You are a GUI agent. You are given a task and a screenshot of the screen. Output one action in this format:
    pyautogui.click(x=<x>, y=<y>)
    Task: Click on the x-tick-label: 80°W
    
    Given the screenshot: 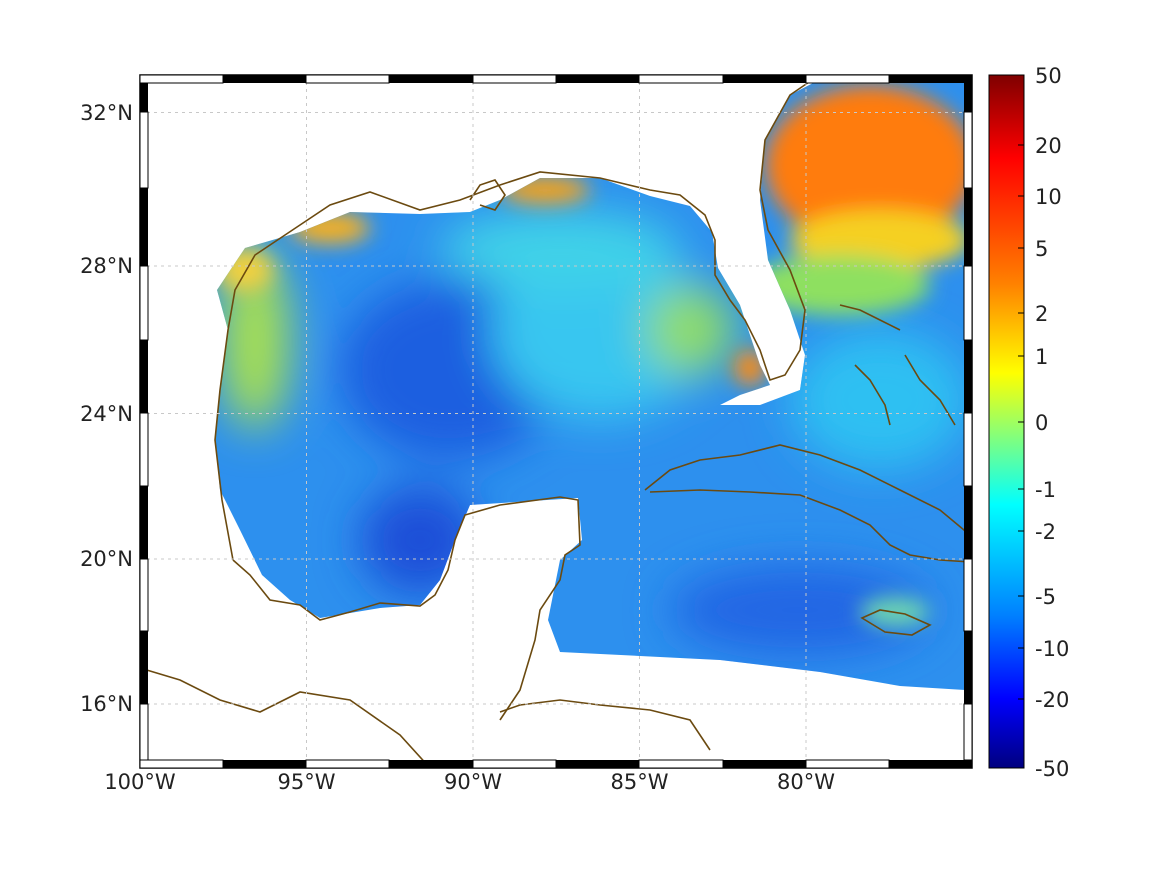 What is the action you would take?
    pyautogui.click(x=806, y=782)
    